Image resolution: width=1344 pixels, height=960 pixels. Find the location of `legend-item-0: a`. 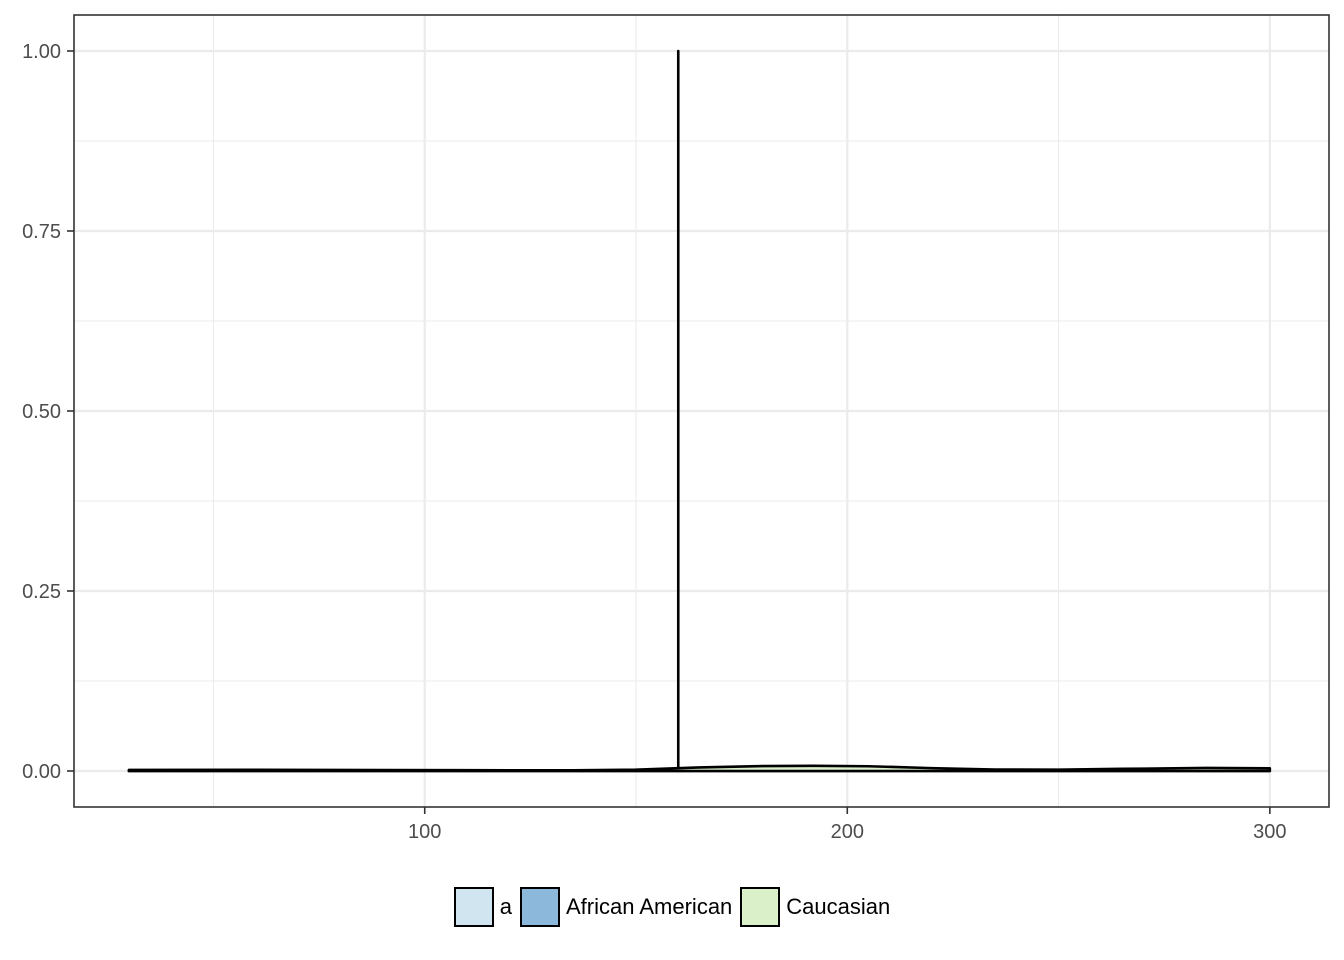

legend-item-0: a is located at coordinates (482, 907).